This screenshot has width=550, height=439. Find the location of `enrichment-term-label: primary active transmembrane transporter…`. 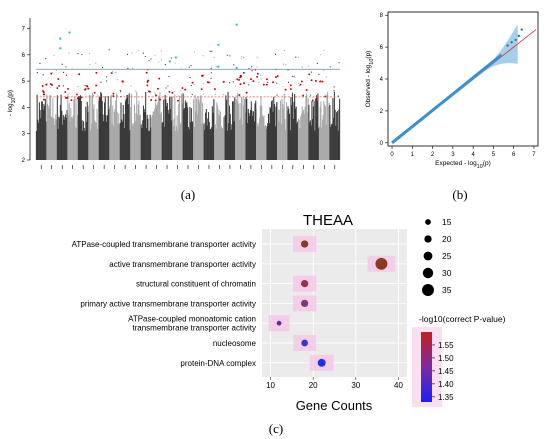

enrichment-term-label: primary active transmembrane transporter… is located at coordinates (168, 303).